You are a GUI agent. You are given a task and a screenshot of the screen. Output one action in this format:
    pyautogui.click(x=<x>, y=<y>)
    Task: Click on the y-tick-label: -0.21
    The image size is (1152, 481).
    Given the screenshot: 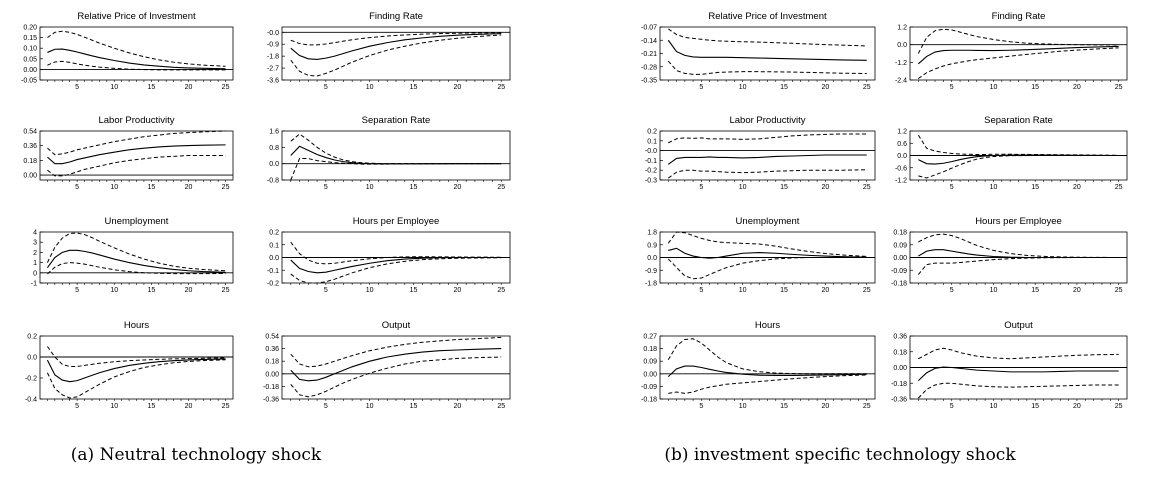 What is the action you would take?
    pyautogui.click(x=649, y=54)
    